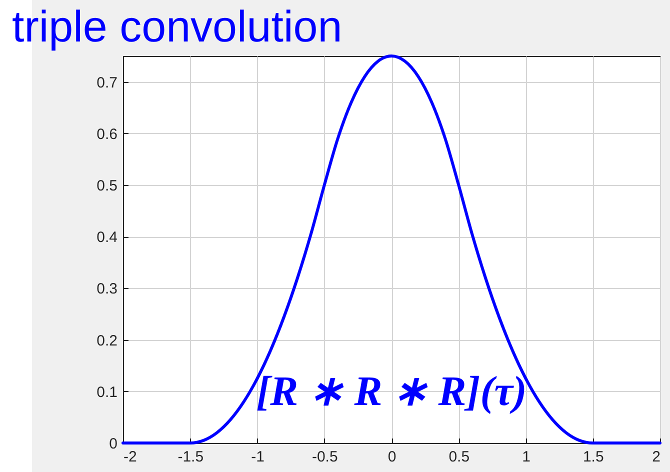 The image size is (670, 472). What do you see at coordinates (656, 457) in the screenshot?
I see `x-tick-label: 2` at bounding box center [656, 457].